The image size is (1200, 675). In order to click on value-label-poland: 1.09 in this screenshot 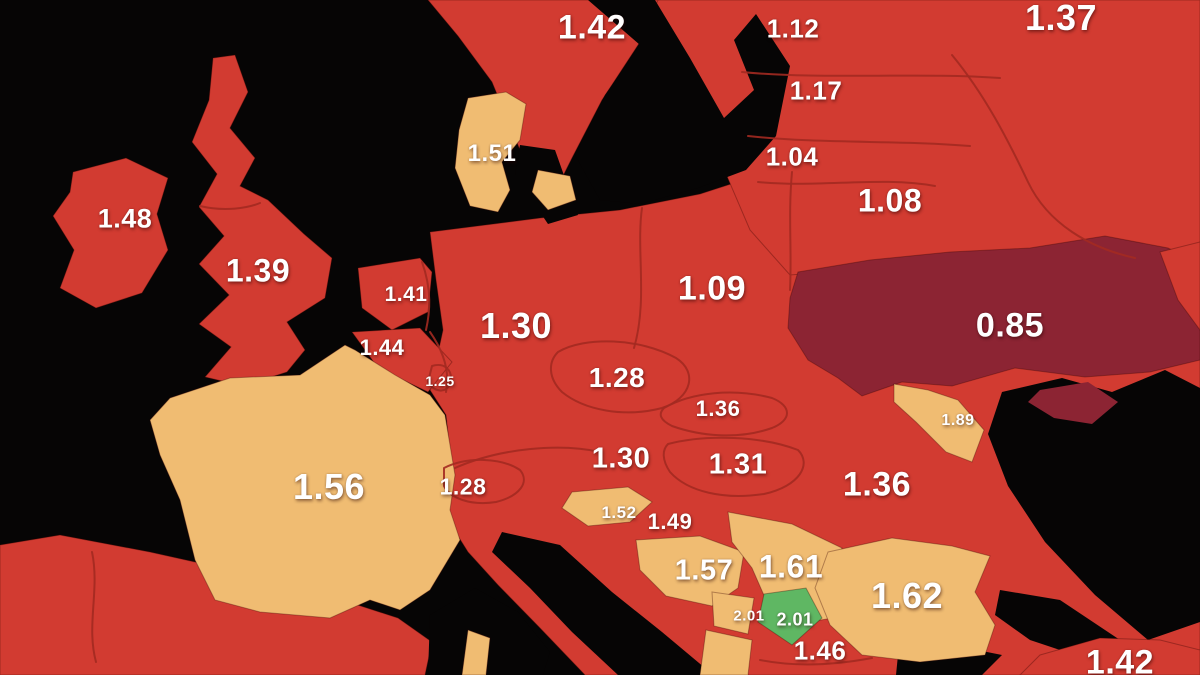, I will do `click(712, 288)`.